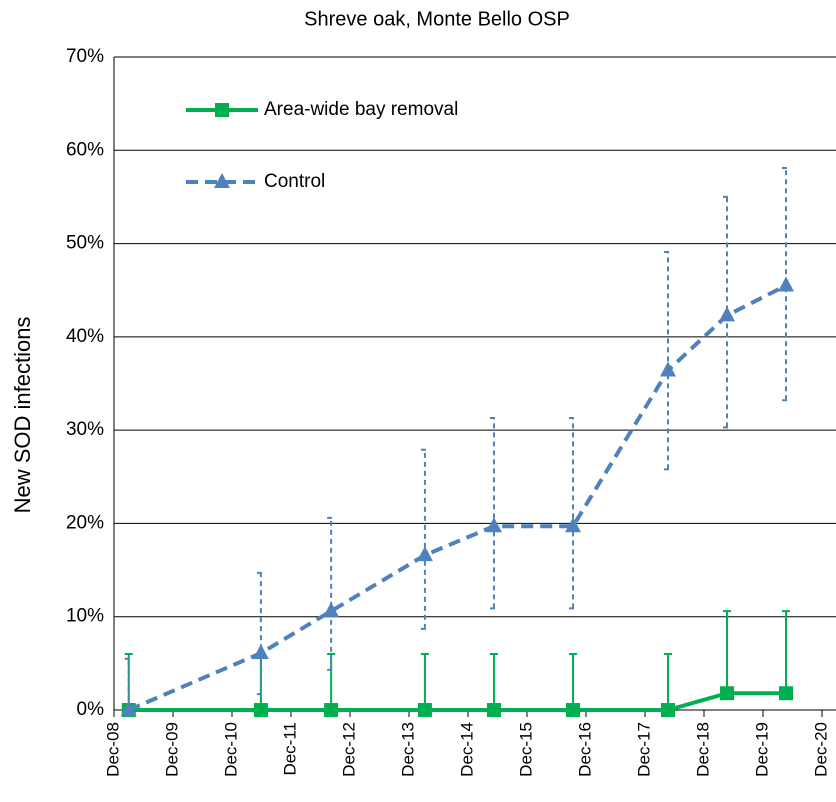 The image size is (836, 802). What do you see at coordinates (91, 709) in the screenshot?
I see `y-tick-label: 0%` at bounding box center [91, 709].